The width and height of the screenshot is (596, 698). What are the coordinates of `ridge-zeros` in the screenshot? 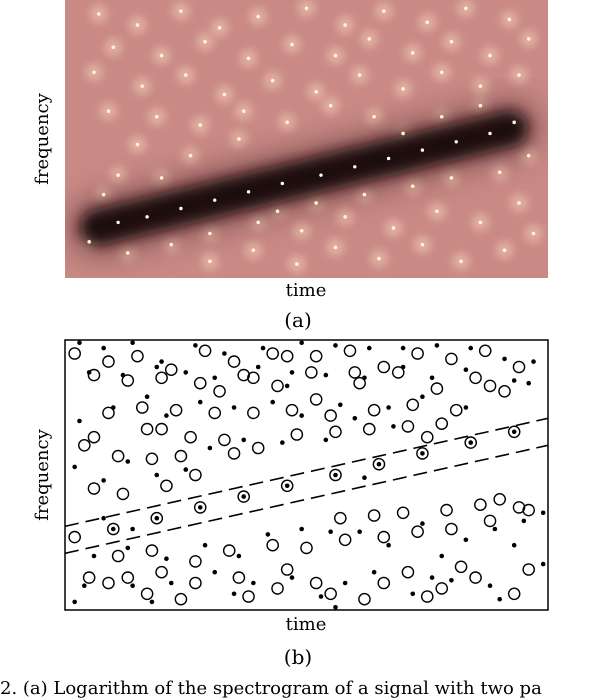 It's located at (304, 178).